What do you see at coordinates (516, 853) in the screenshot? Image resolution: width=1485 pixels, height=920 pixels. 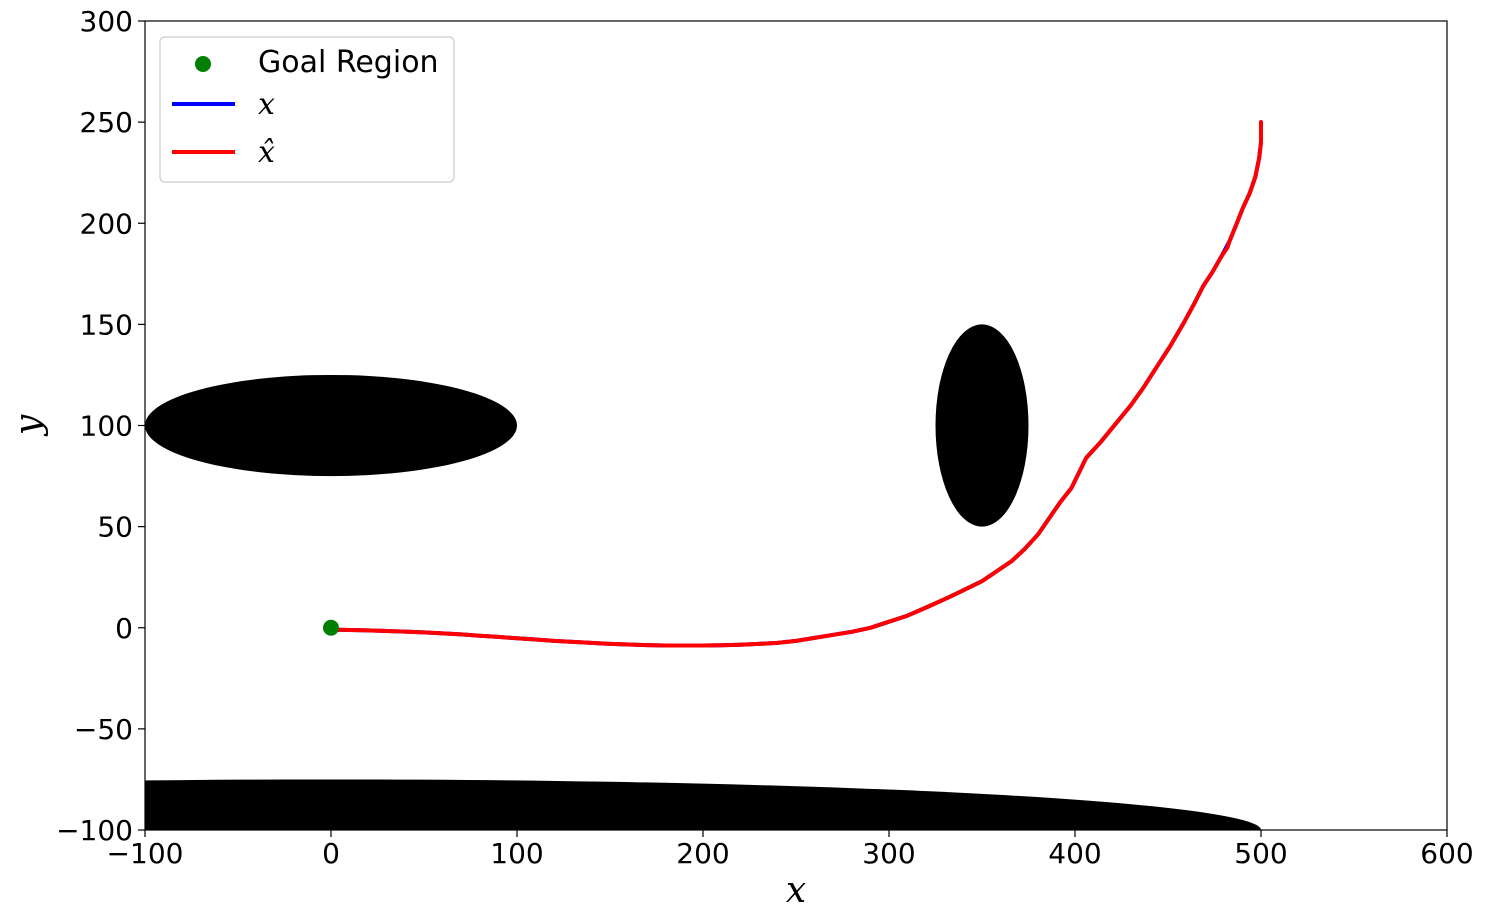 I see `x-tick-label: 100` at bounding box center [516, 853].